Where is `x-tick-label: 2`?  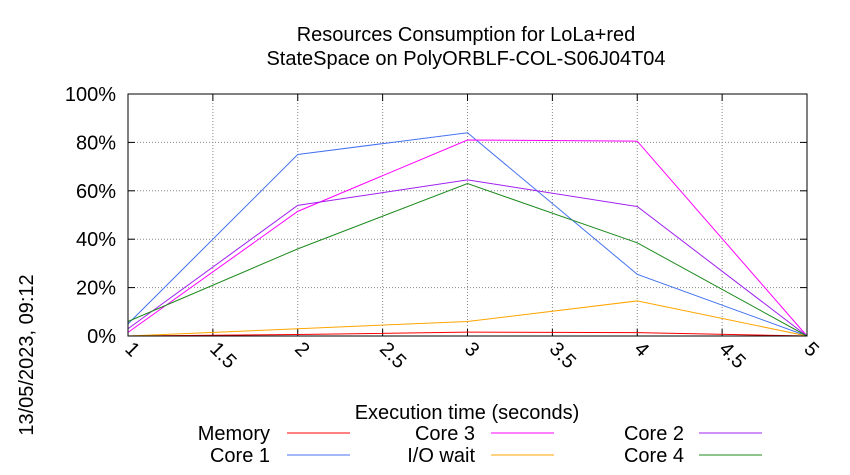
x-tick-label: 2 is located at coordinates (301, 349).